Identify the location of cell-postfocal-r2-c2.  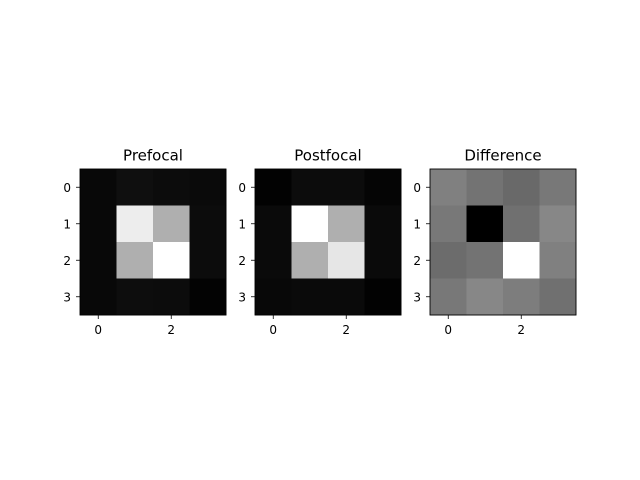
(346, 260).